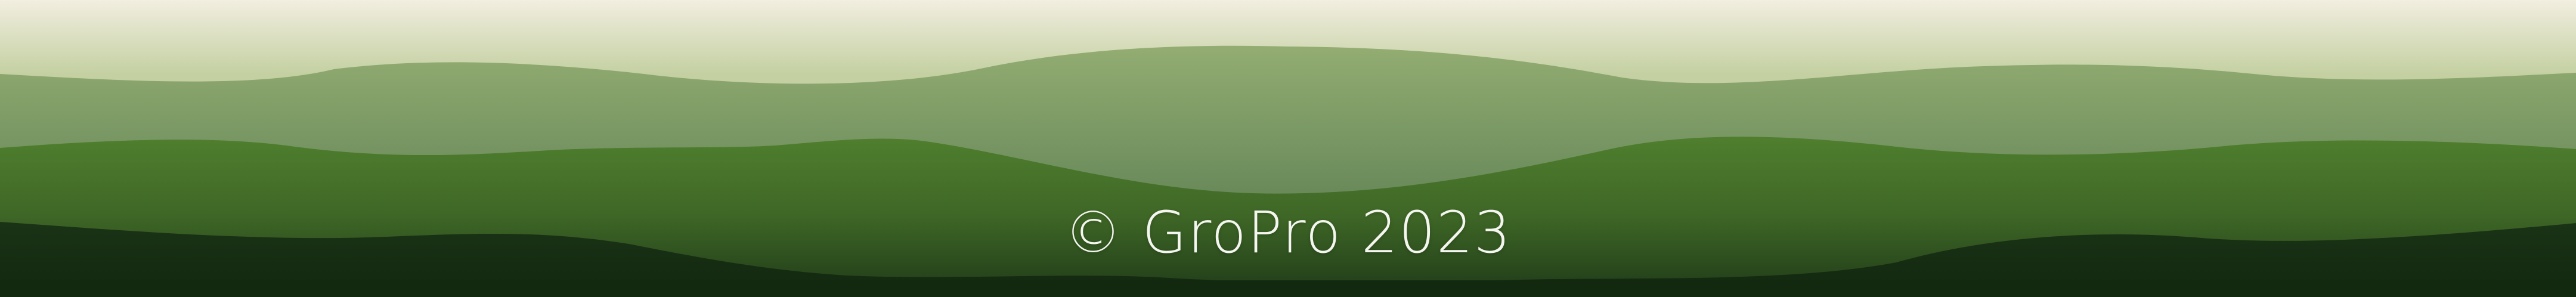 This screenshot has width=2576, height=297. What do you see at coordinates (1288, 288) in the screenshot?
I see `ground-strip` at bounding box center [1288, 288].